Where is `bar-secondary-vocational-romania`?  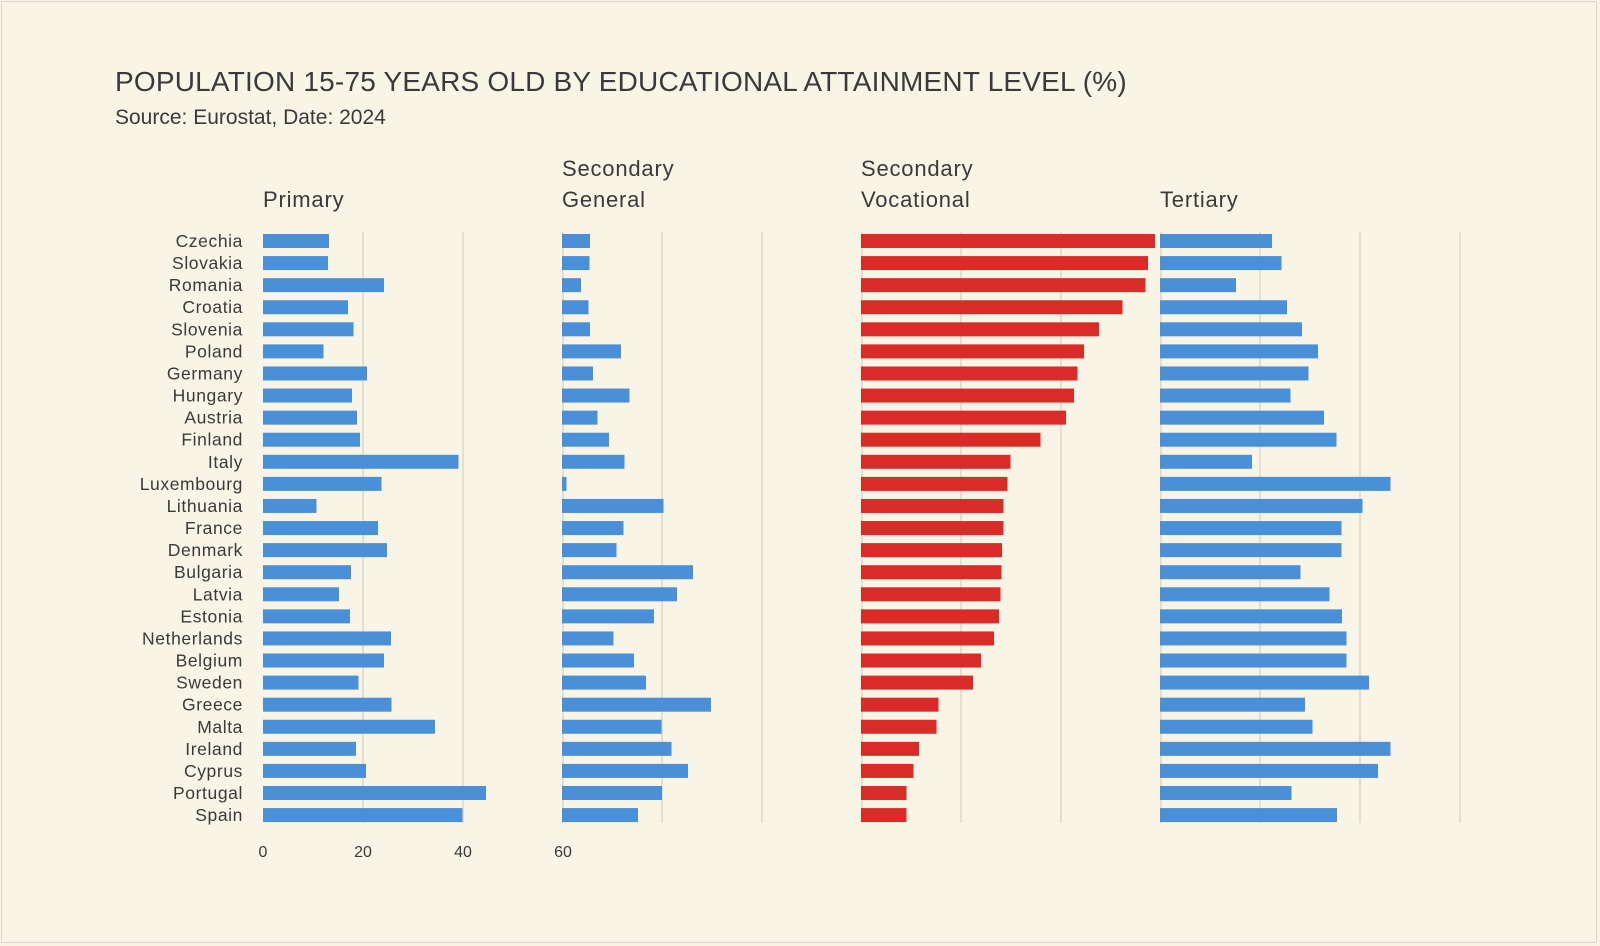 bar-secondary-vocational-romania is located at coordinates (1003, 285).